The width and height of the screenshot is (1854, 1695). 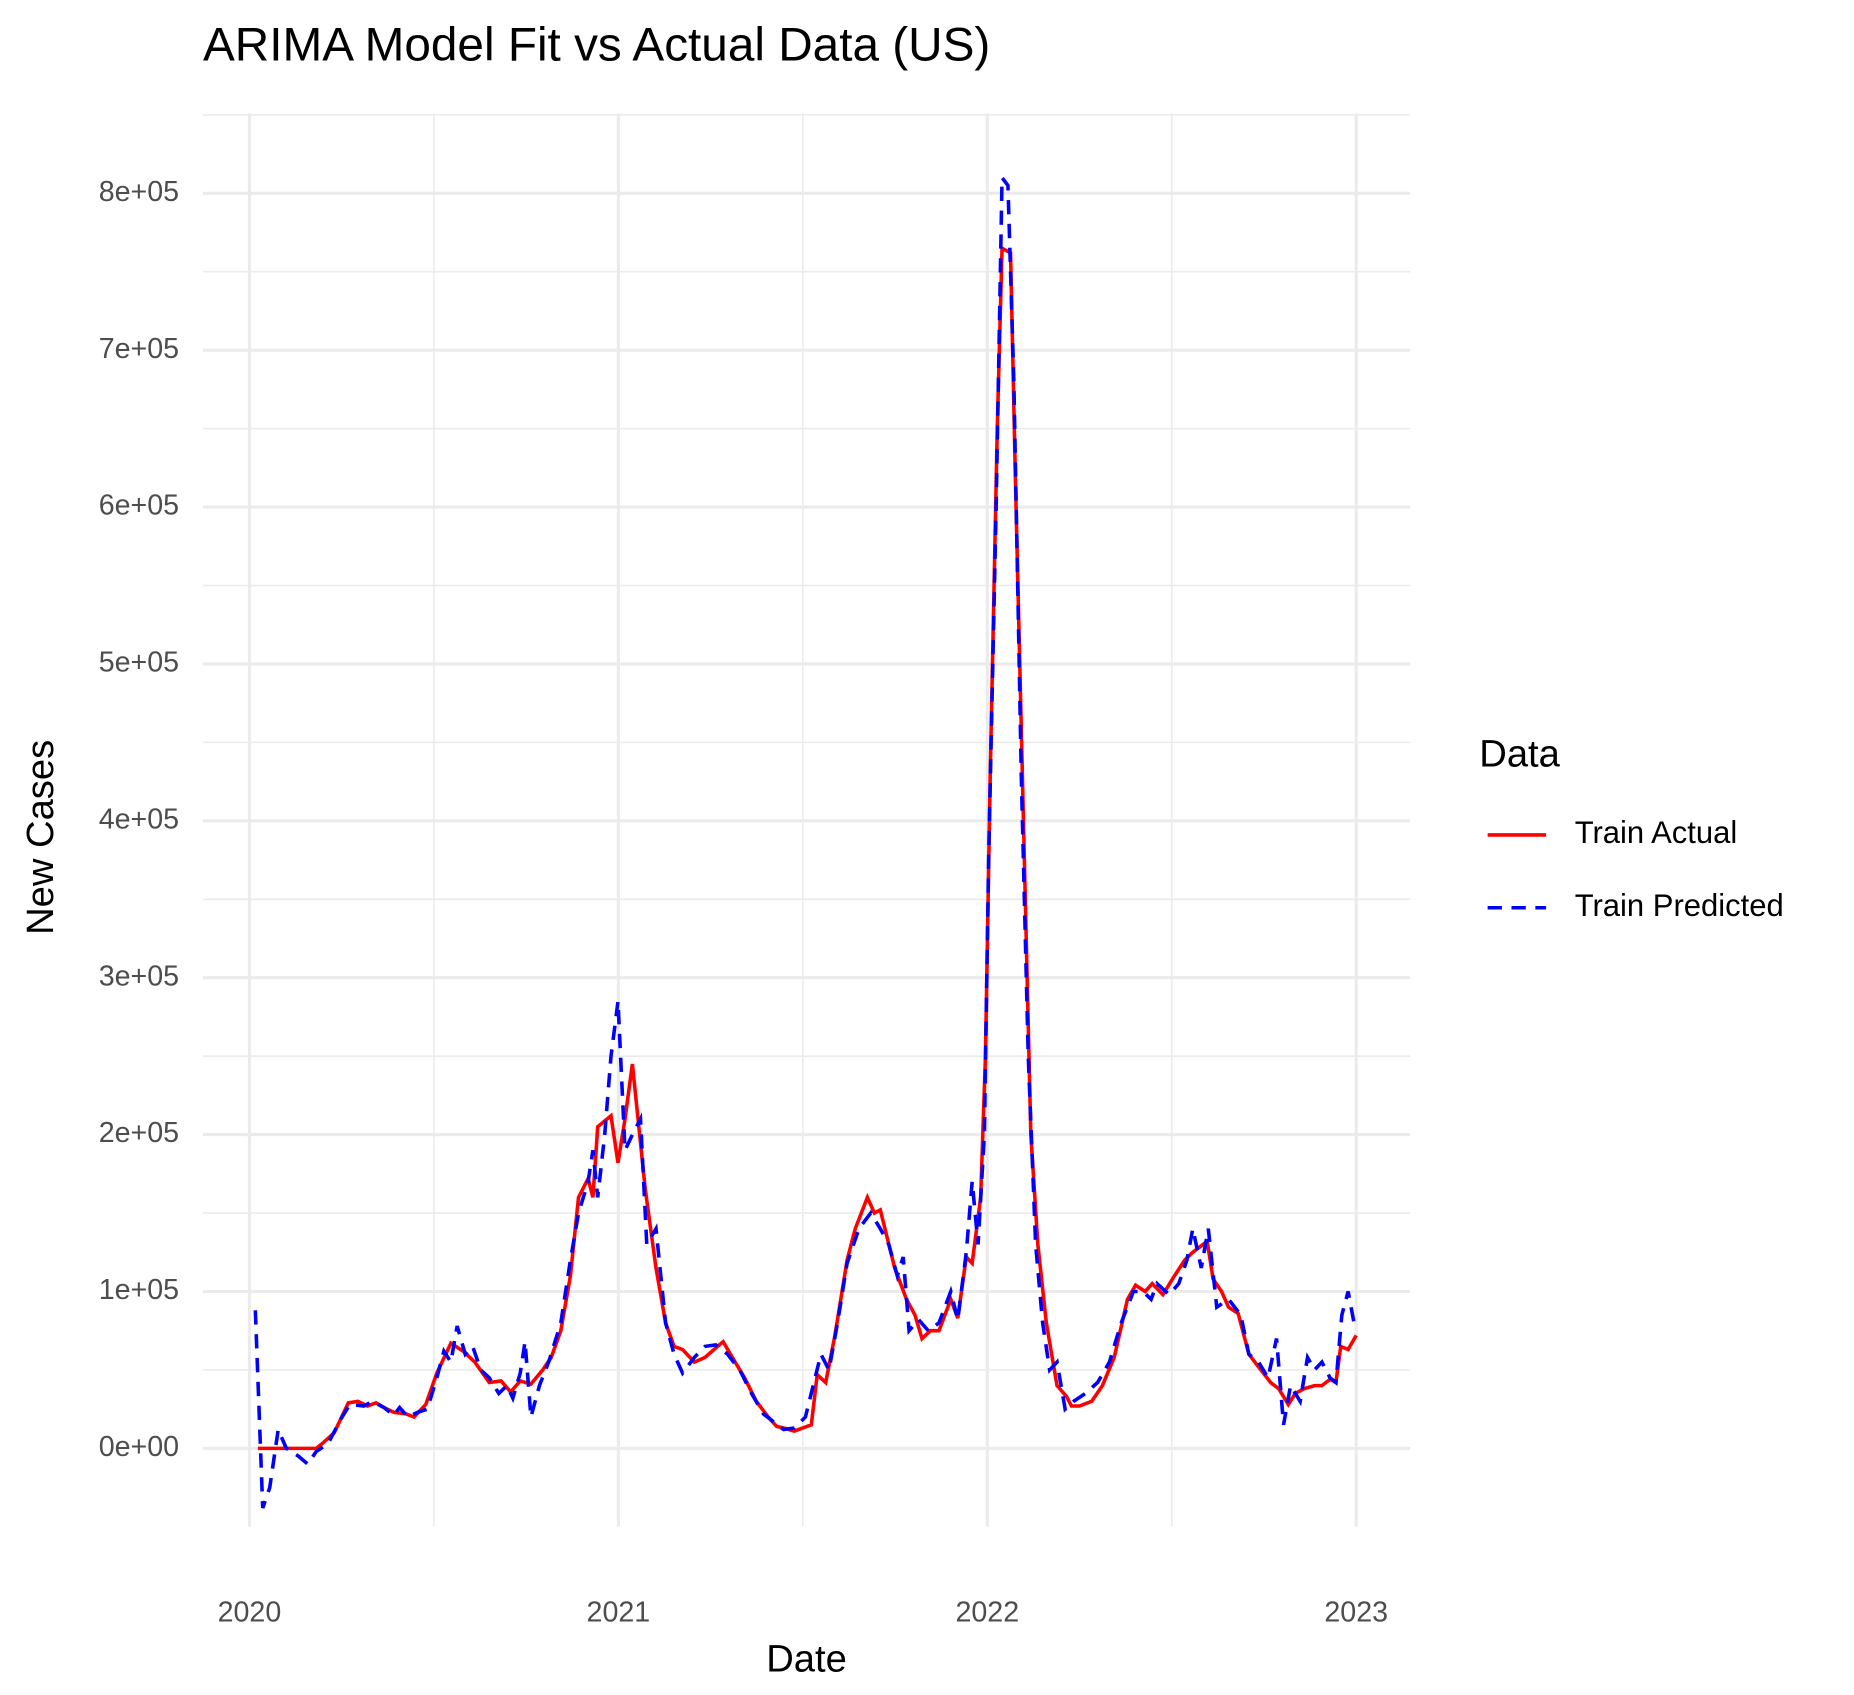 I want to click on x-tick-label: 2021, so click(x=619, y=1612).